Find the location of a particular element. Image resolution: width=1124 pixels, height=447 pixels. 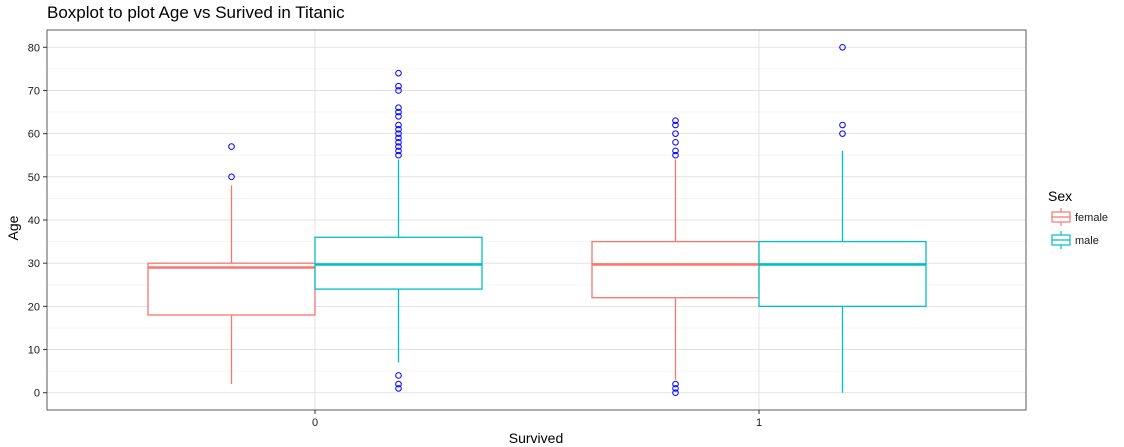

y-axis-title: Age is located at coordinates (13, 227).